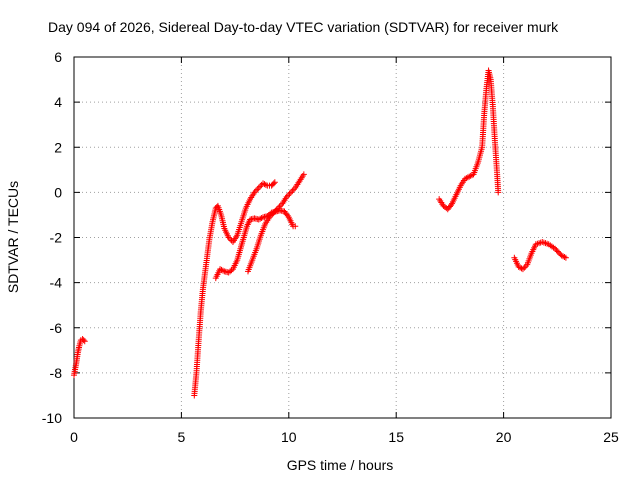  What do you see at coordinates (289, 437) in the screenshot?
I see `x-tick-label: 10` at bounding box center [289, 437].